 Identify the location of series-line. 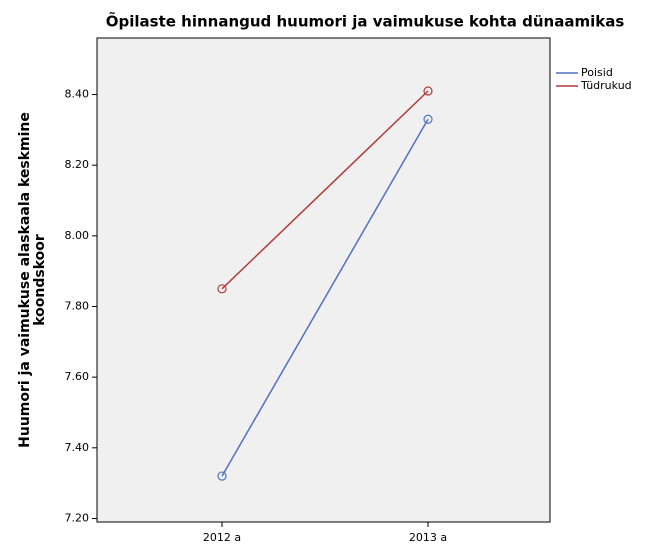
(325, 190).